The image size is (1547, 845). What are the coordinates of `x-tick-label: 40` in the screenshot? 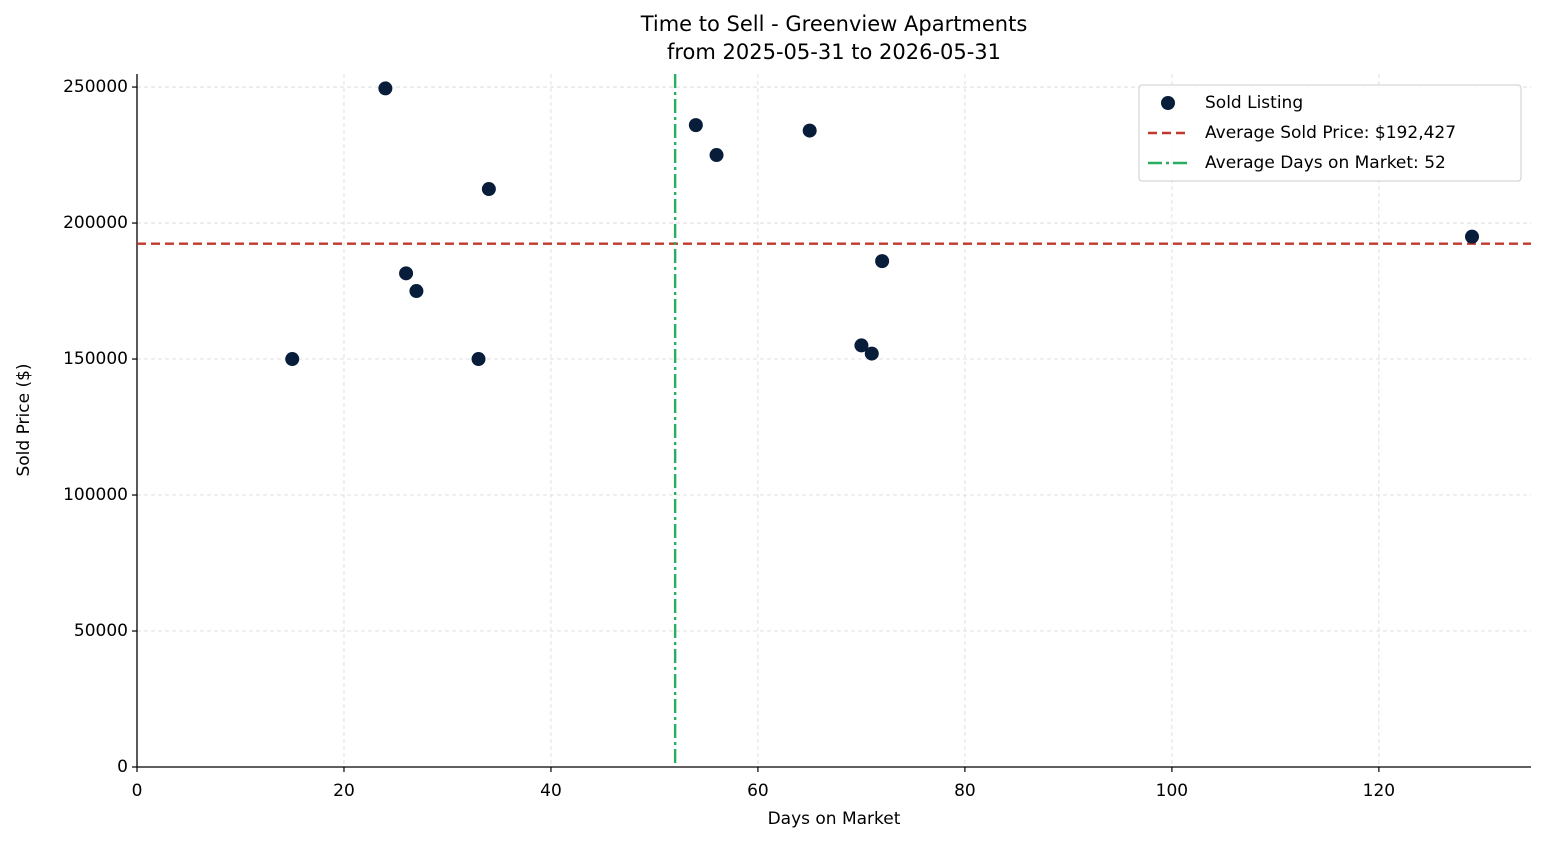 It's located at (551, 791).